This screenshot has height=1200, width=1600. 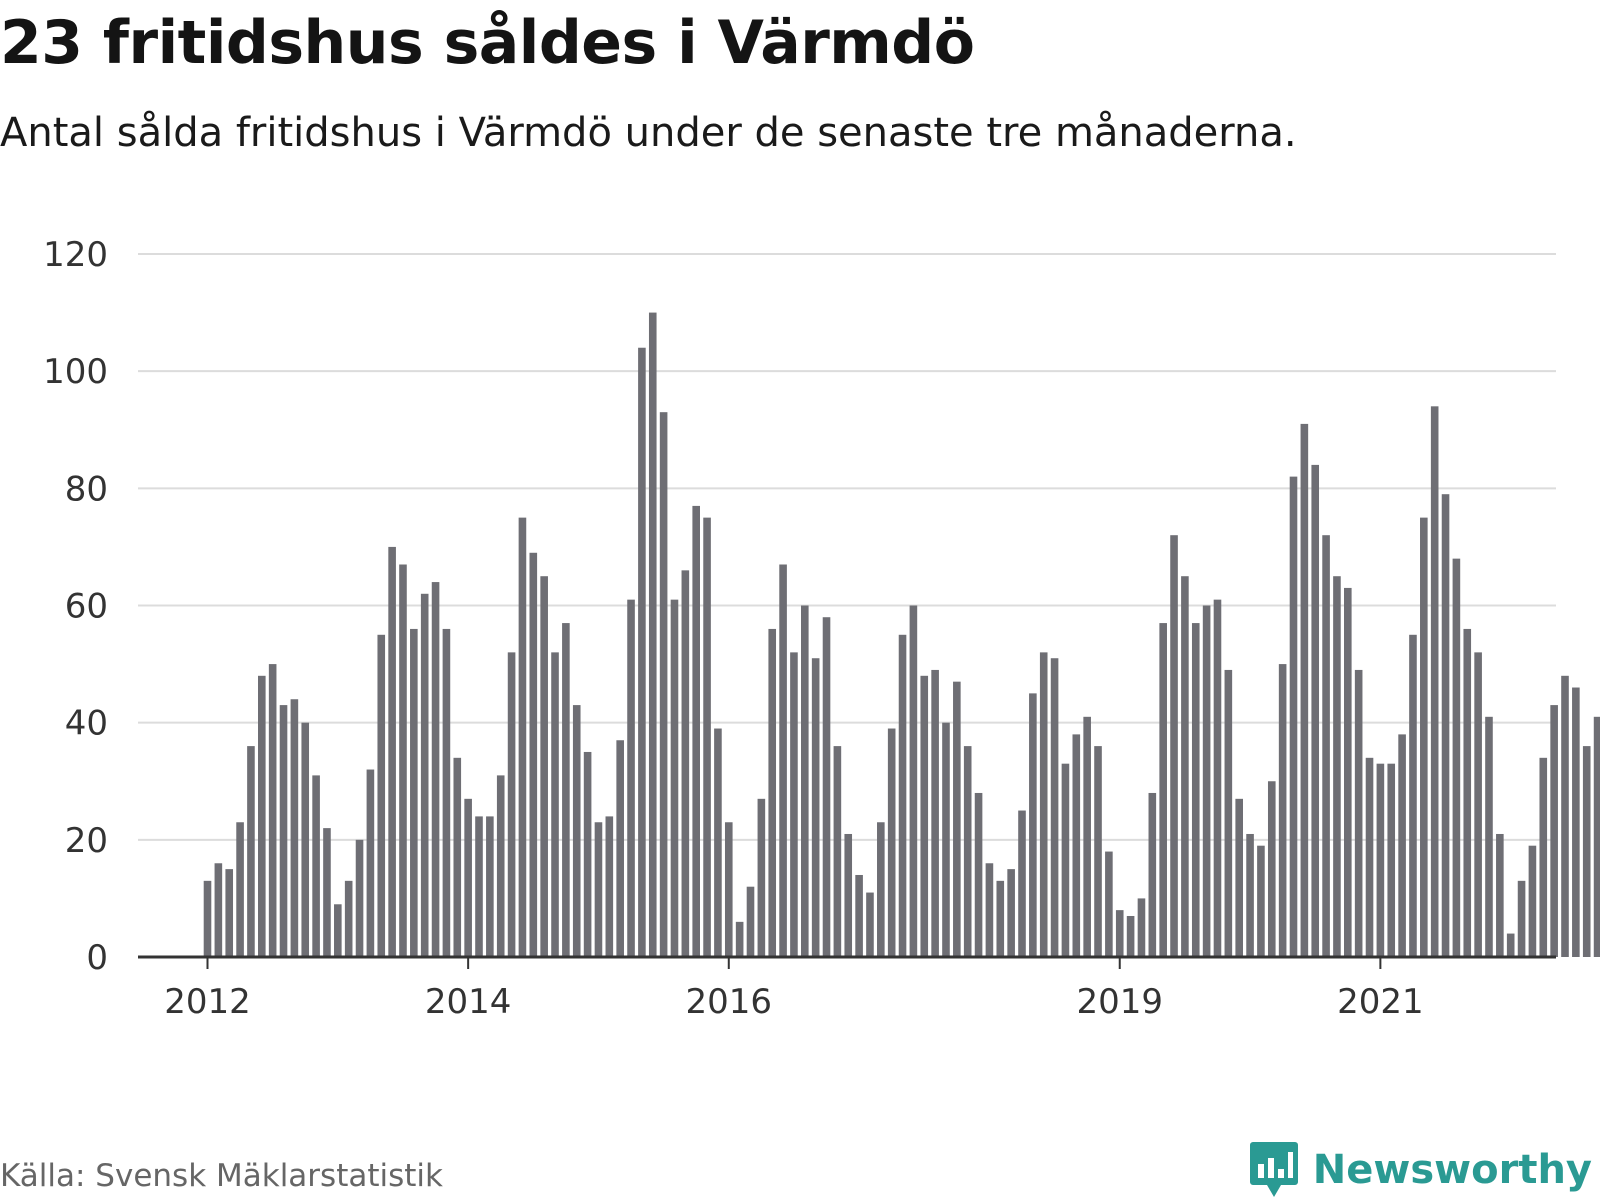 I want to click on y-tick-label-80: 80, so click(x=86, y=489).